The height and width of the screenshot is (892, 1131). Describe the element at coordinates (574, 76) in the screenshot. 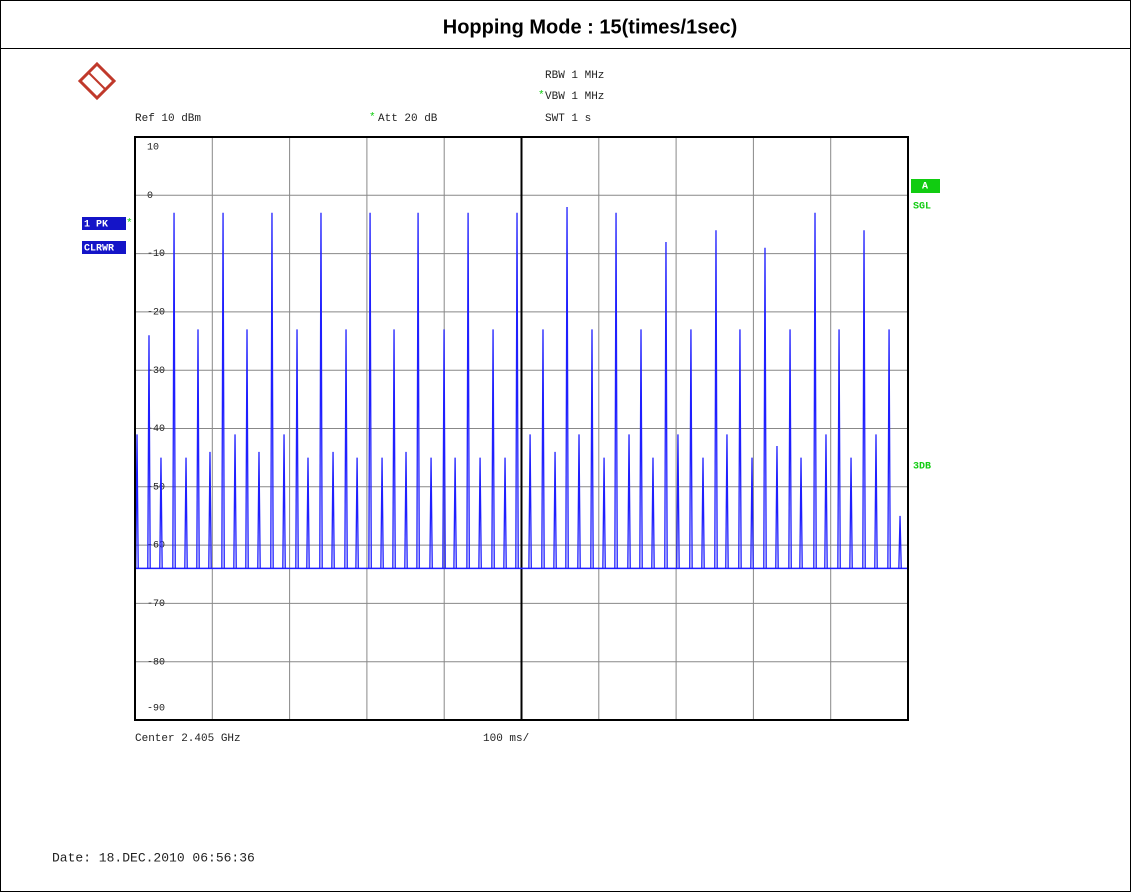

I see `rbw: RBW 1 MHz` at that location.